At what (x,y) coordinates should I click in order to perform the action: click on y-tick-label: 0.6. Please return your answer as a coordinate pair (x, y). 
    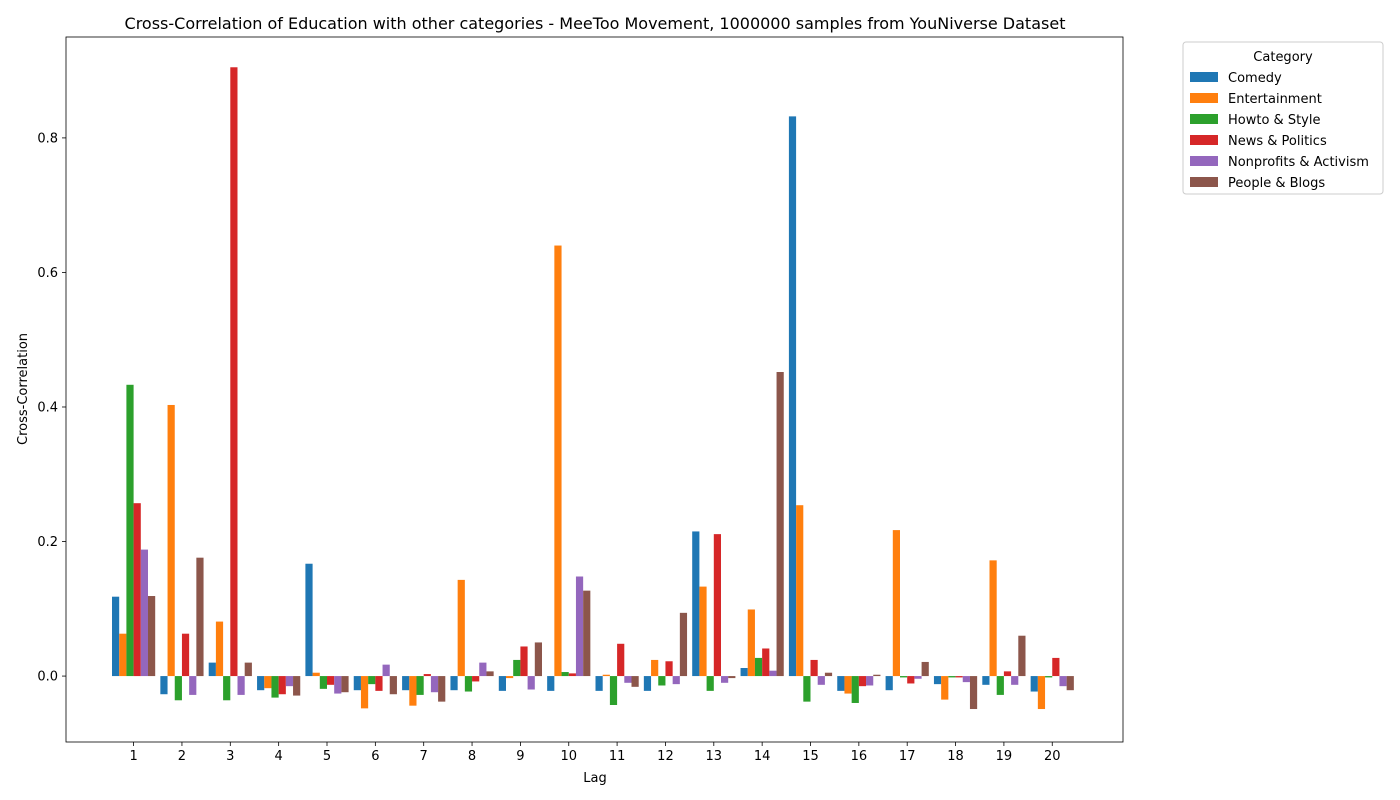
    Looking at the image, I should click on (47, 273).